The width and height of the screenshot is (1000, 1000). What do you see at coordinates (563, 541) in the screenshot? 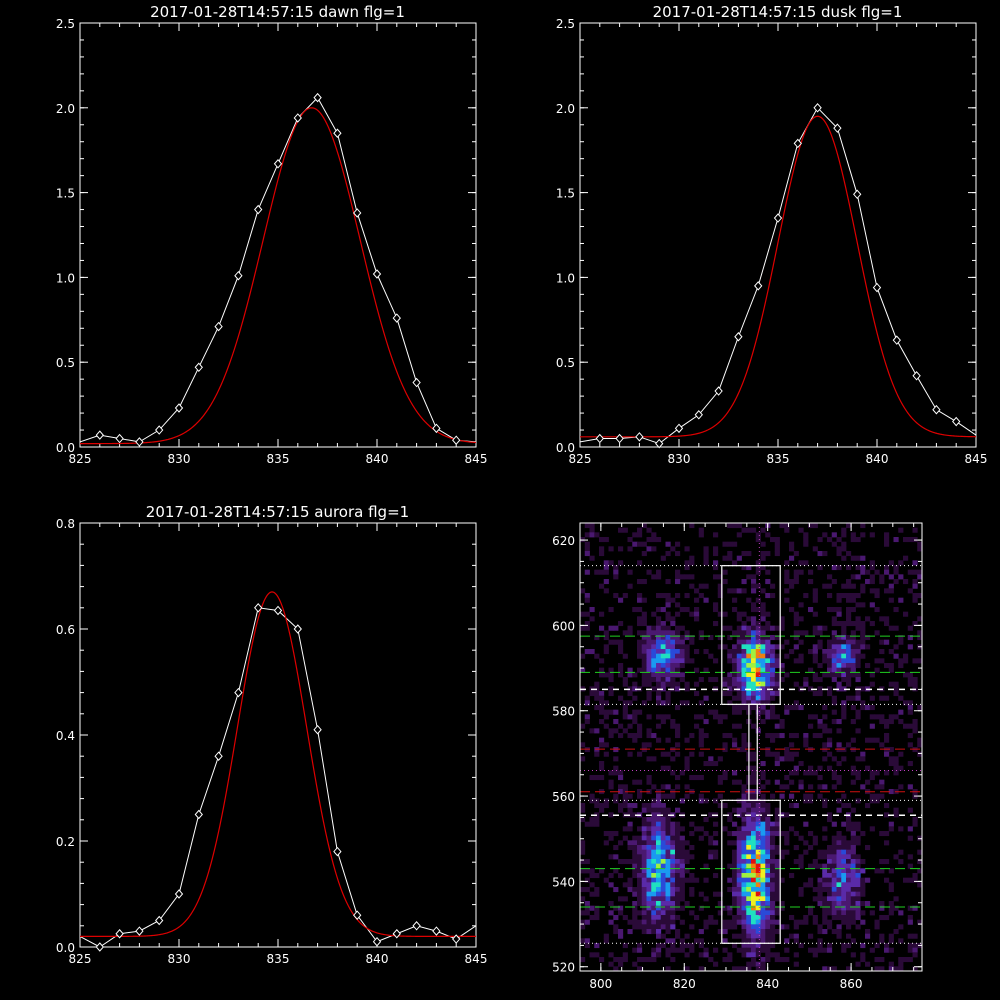
I see `image-ytick-label: 620` at bounding box center [563, 541].